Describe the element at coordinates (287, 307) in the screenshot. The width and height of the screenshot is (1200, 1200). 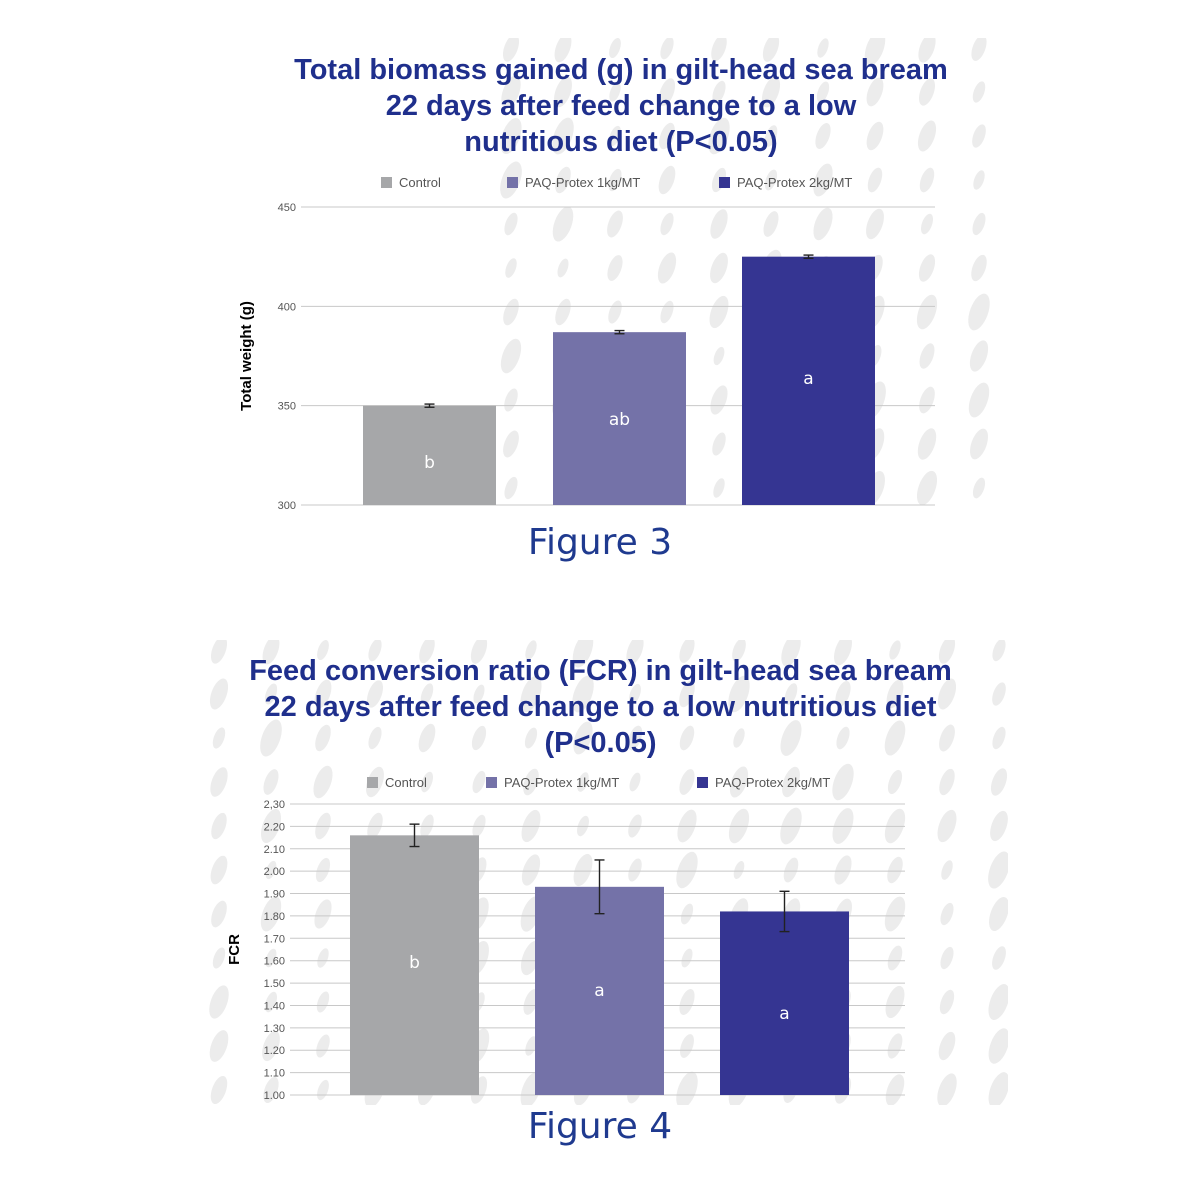
I see `y-tick-label: 400` at that location.